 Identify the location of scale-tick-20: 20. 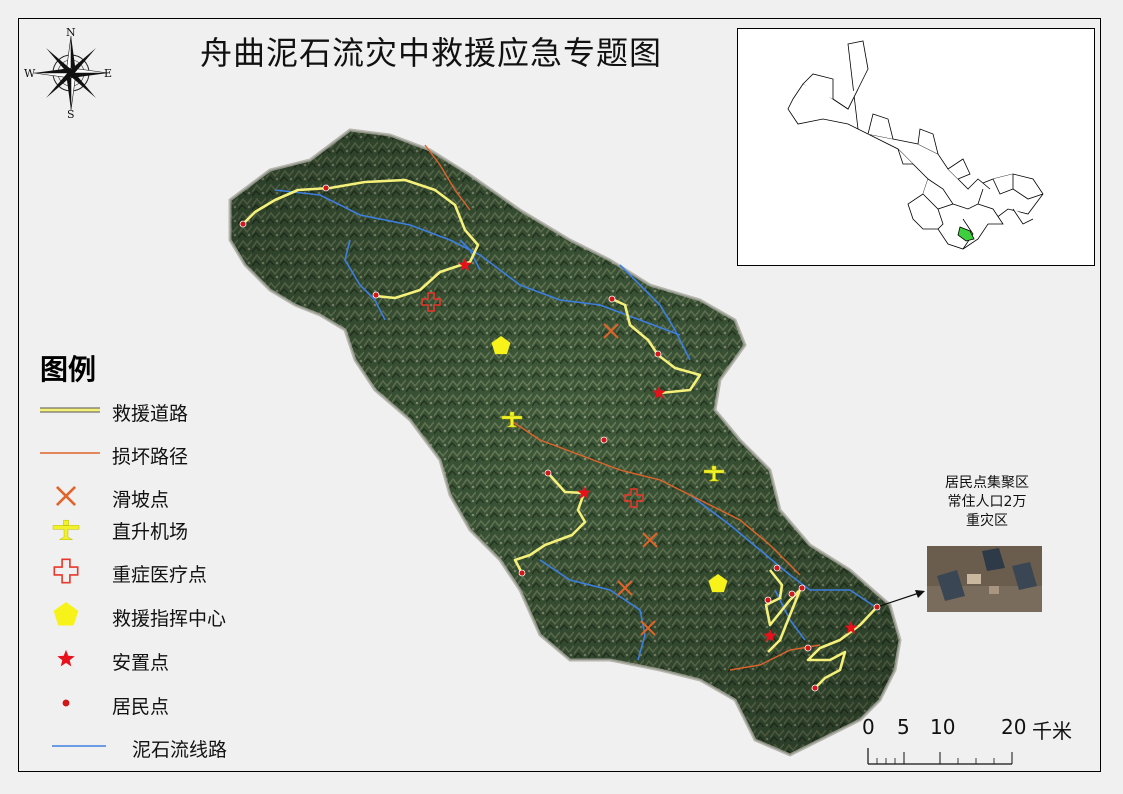
(1014, 727).